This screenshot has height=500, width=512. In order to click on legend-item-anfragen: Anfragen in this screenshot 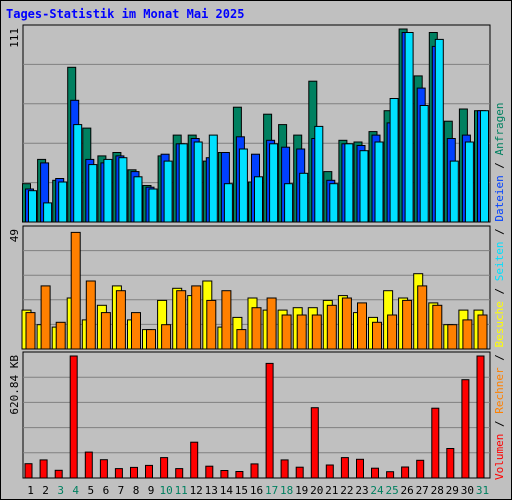, I will do `click(499, 128)`.